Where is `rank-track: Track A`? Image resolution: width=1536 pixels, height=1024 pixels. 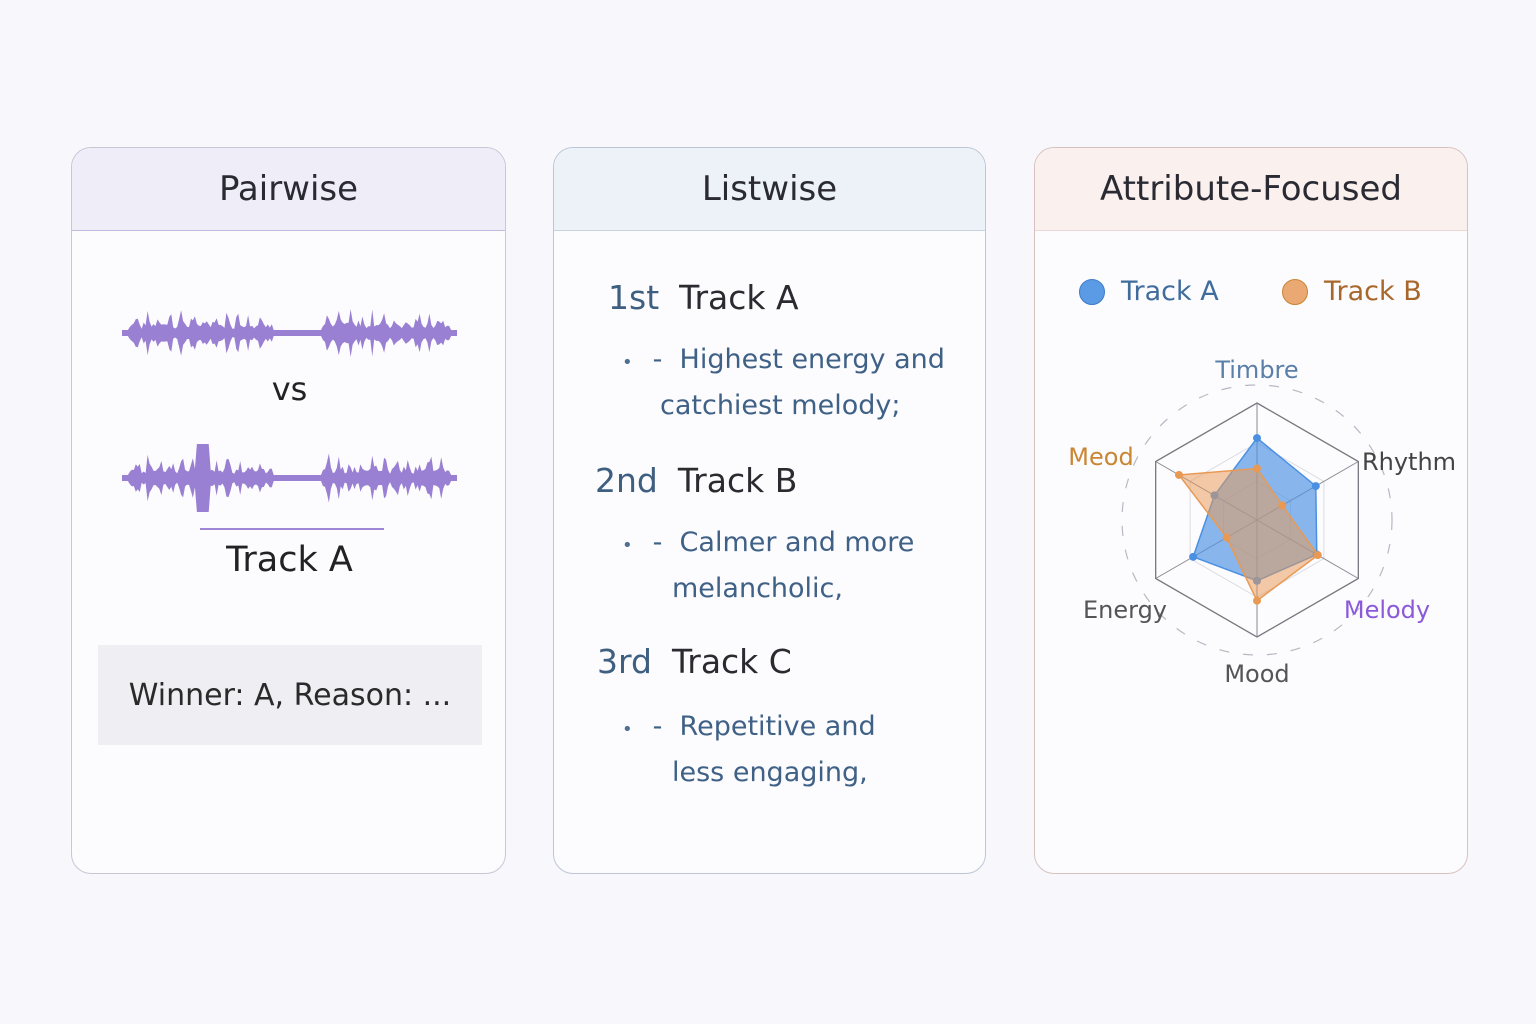
rank-track: Track A is located at coordinates (739, 297).